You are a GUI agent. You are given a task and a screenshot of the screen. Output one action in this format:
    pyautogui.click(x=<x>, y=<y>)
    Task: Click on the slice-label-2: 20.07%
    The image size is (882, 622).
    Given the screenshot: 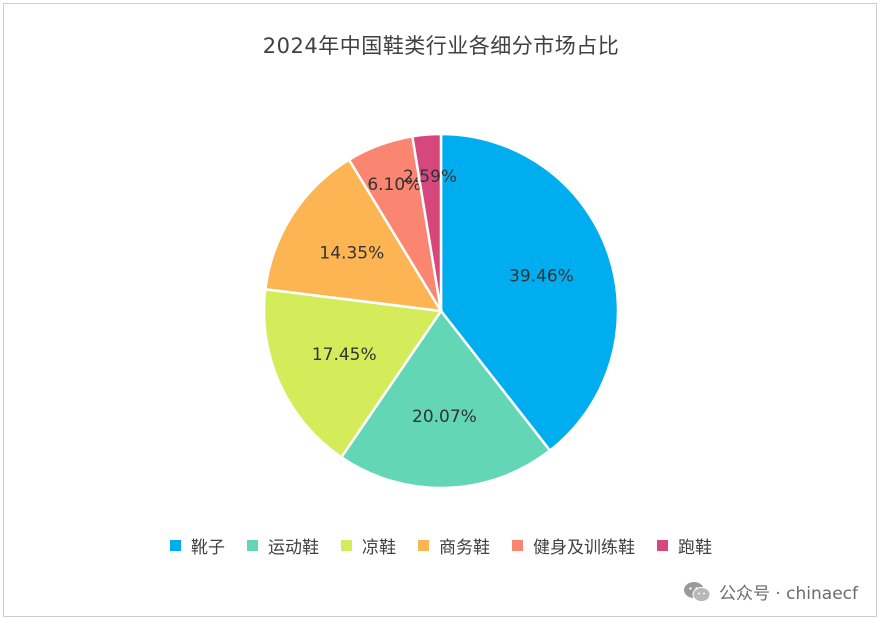 What is the action you would take?
    pyautogui.click(x=444, y=417)
    